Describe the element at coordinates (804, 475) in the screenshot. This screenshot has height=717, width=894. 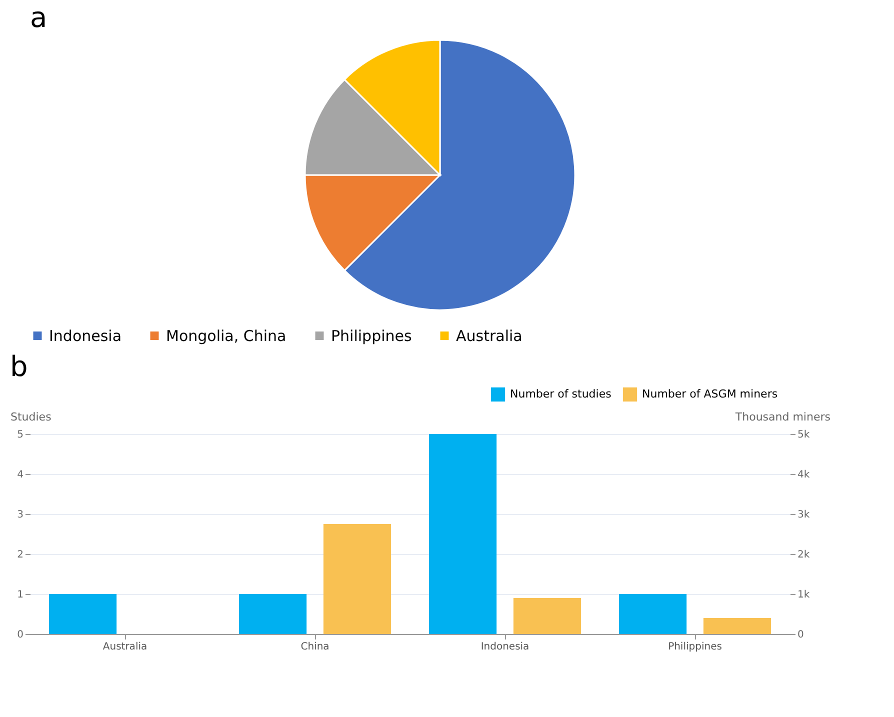
I see `y2-tick-label: 4k` at that location.